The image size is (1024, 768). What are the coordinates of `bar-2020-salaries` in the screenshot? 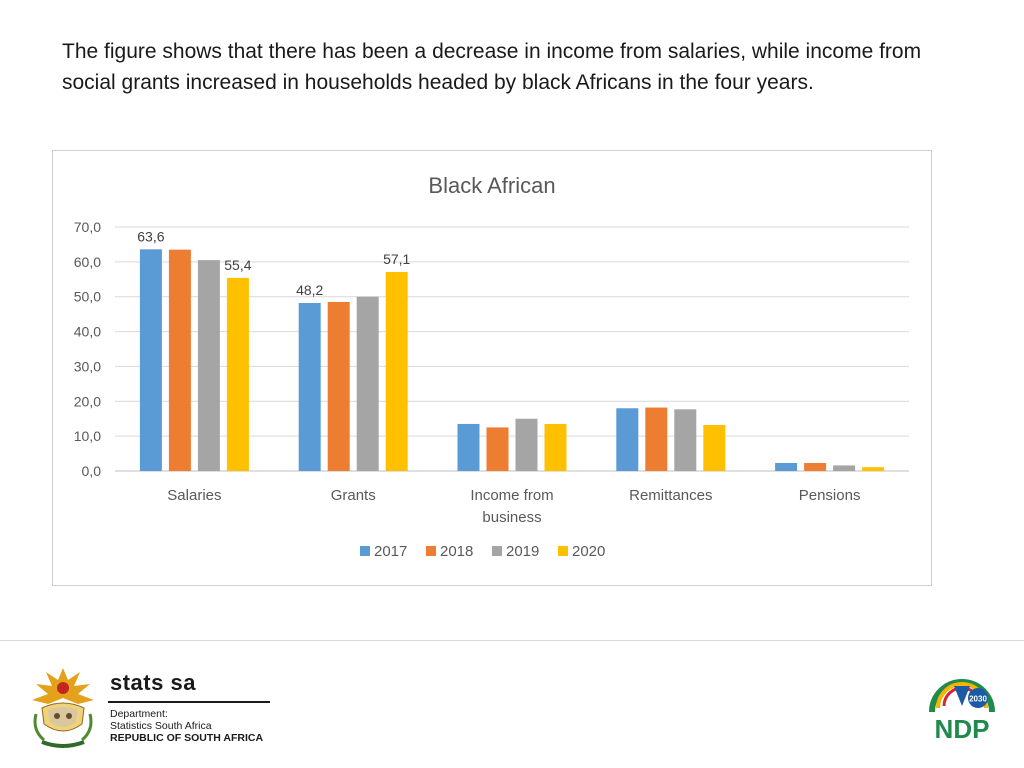 It's located at (237, 374).